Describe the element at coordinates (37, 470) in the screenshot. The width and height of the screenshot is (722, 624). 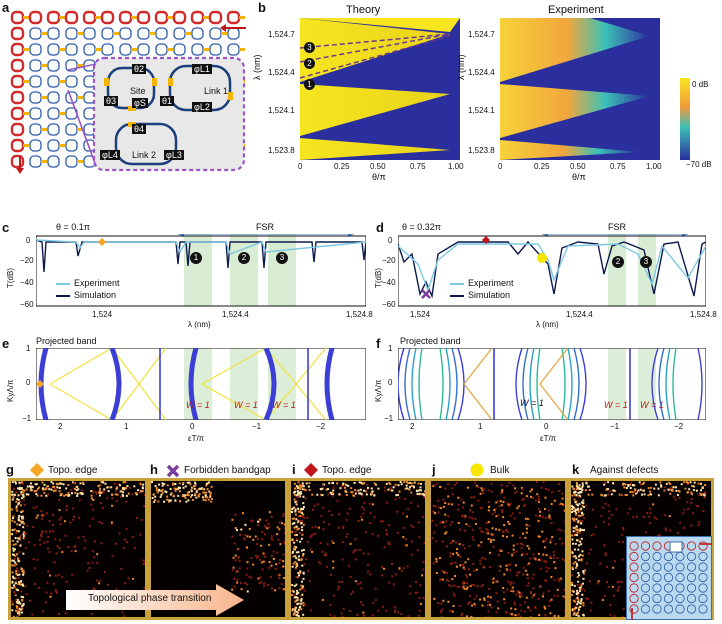
I see `g-orange-diamond` at that location.